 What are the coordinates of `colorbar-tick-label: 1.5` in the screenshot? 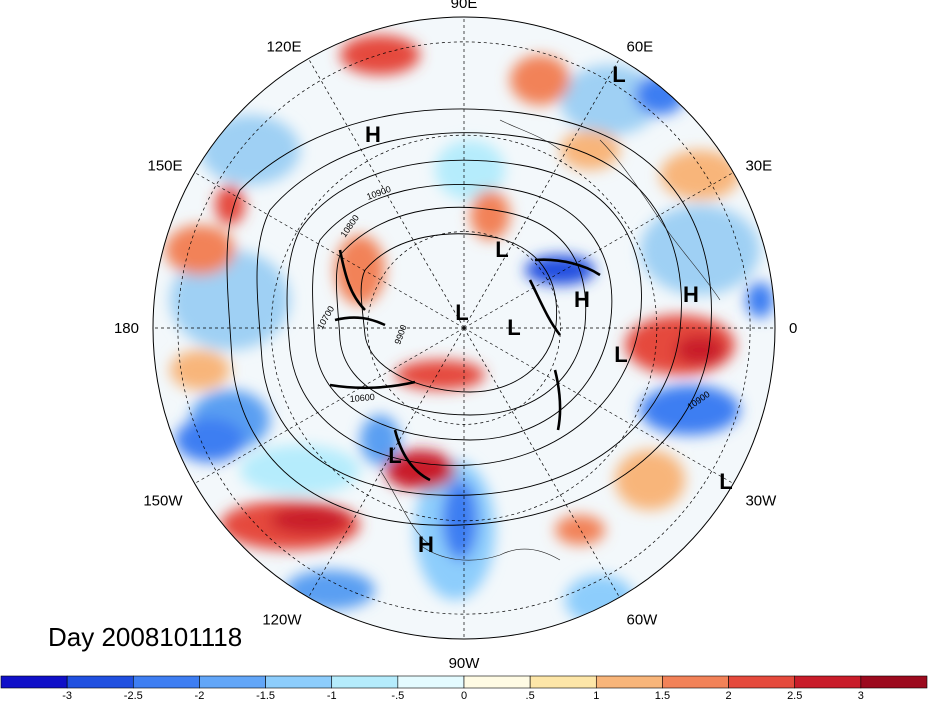 It's located at (662, 696).